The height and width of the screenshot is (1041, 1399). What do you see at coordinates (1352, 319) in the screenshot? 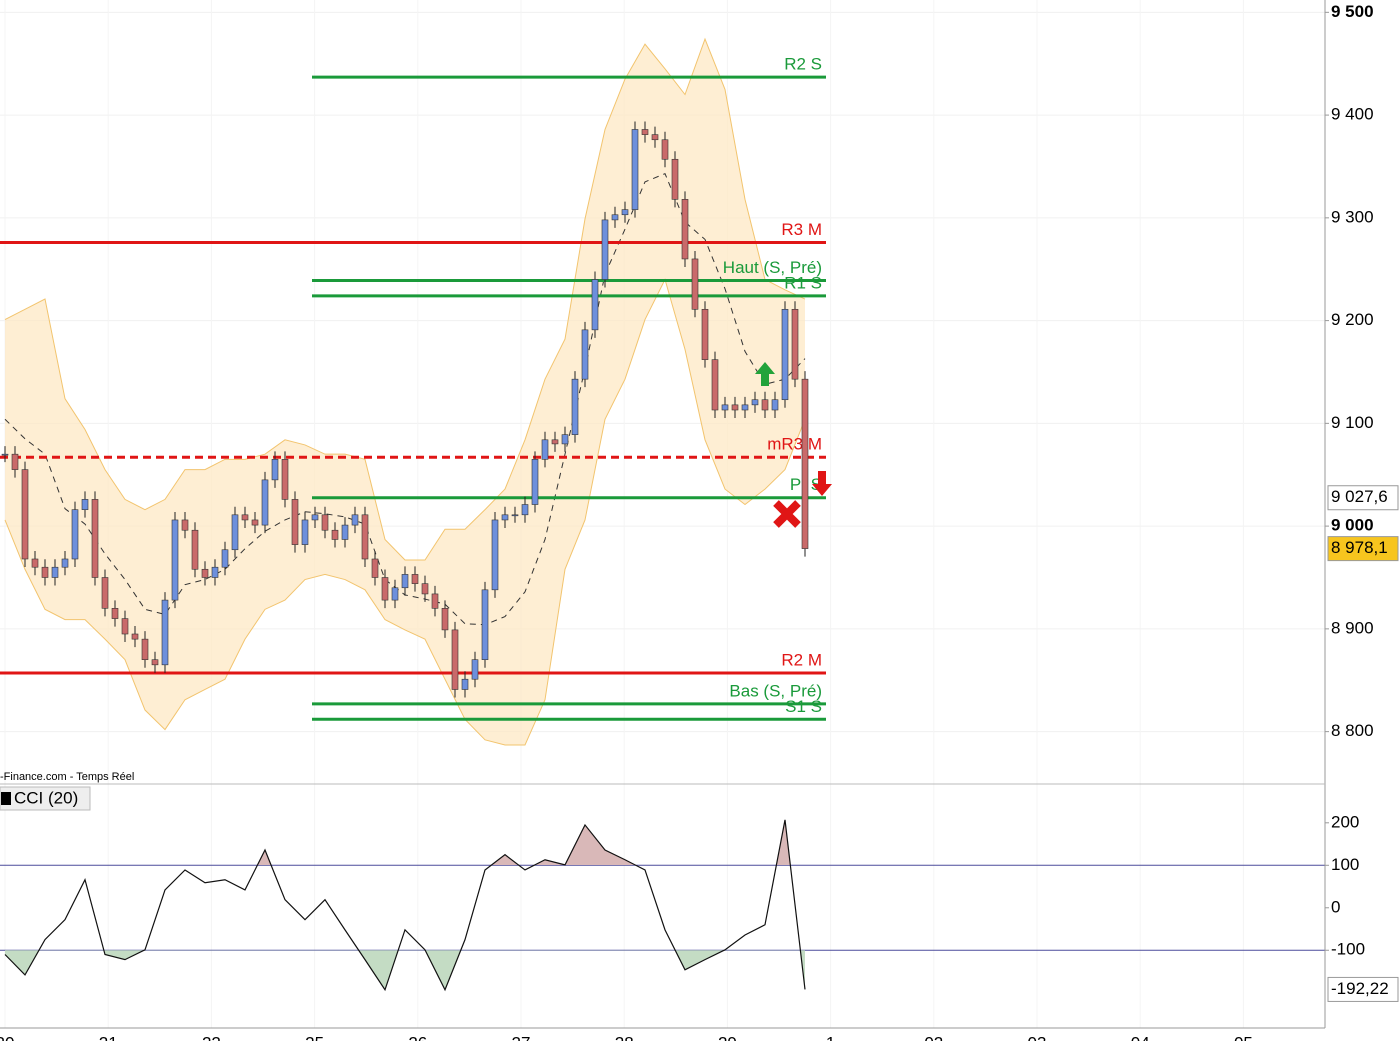
I see `y-tick-label: 9 200` at bounding box center [1352, 319].